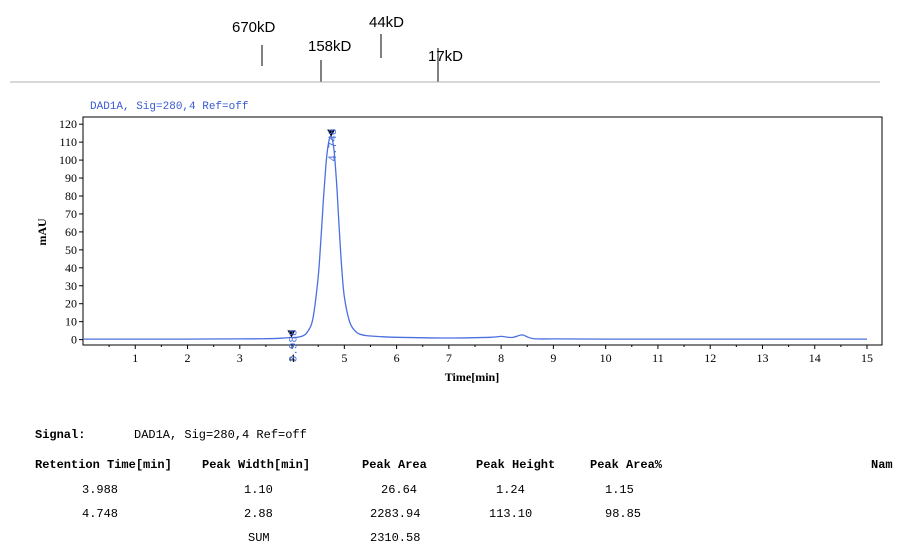 This screenshot has height=547, width=897. I want to click on x-tick-label: 15, so click(867, 358).